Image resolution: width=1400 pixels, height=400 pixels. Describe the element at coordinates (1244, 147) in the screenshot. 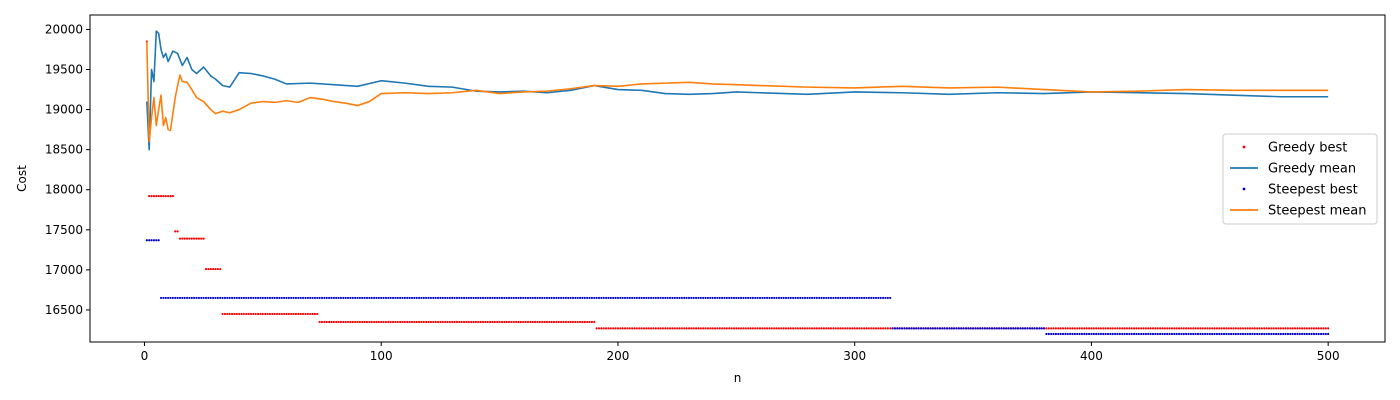

I see `legend-marker` at that location.